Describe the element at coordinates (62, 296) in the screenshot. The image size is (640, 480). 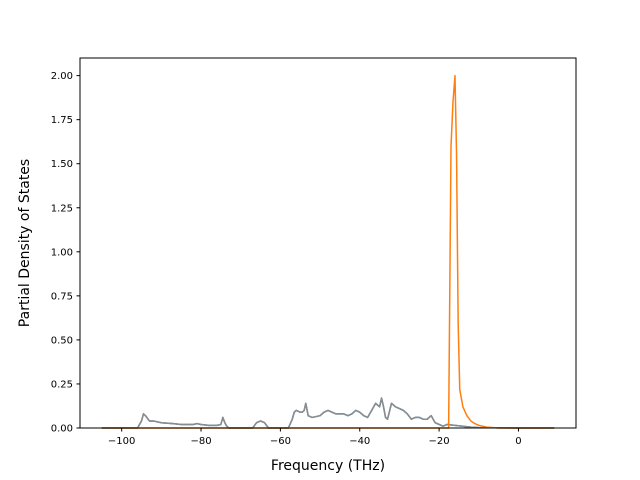
I see `y-tick-label: 0.75` at that location.